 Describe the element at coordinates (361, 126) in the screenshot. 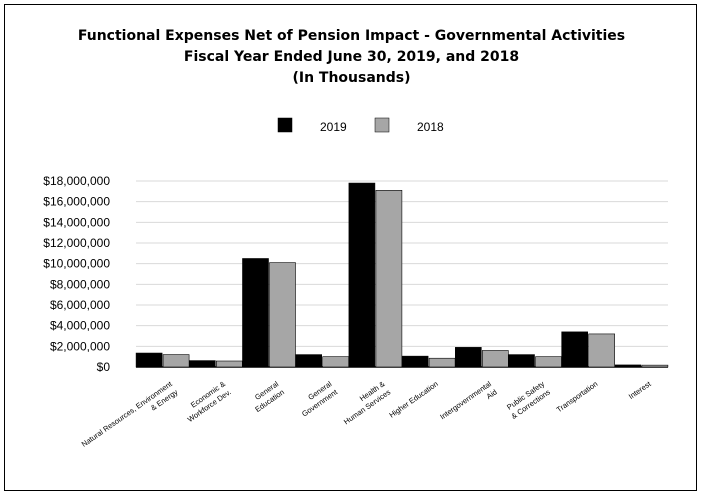

I see `chart-legend: 2019 2018` at that location.